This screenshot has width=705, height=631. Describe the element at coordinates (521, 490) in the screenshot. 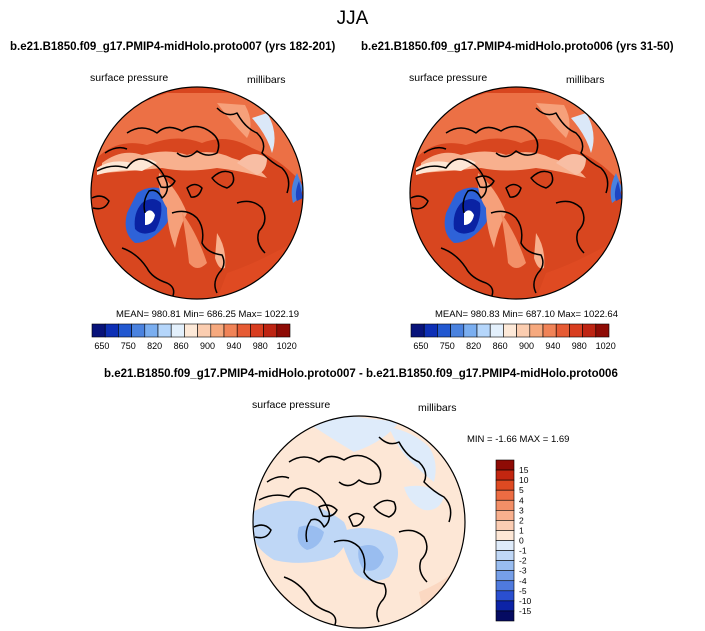

I see `colorbar-diff-tick-label: 5` at that location.